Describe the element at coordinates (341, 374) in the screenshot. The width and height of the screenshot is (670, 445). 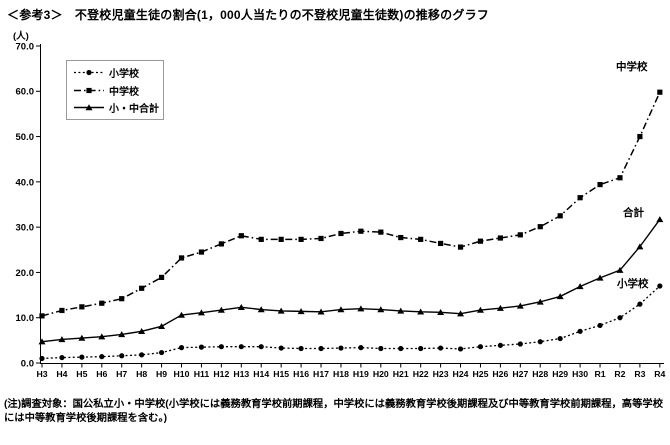
I see `x-tick-label: H18` at that location.